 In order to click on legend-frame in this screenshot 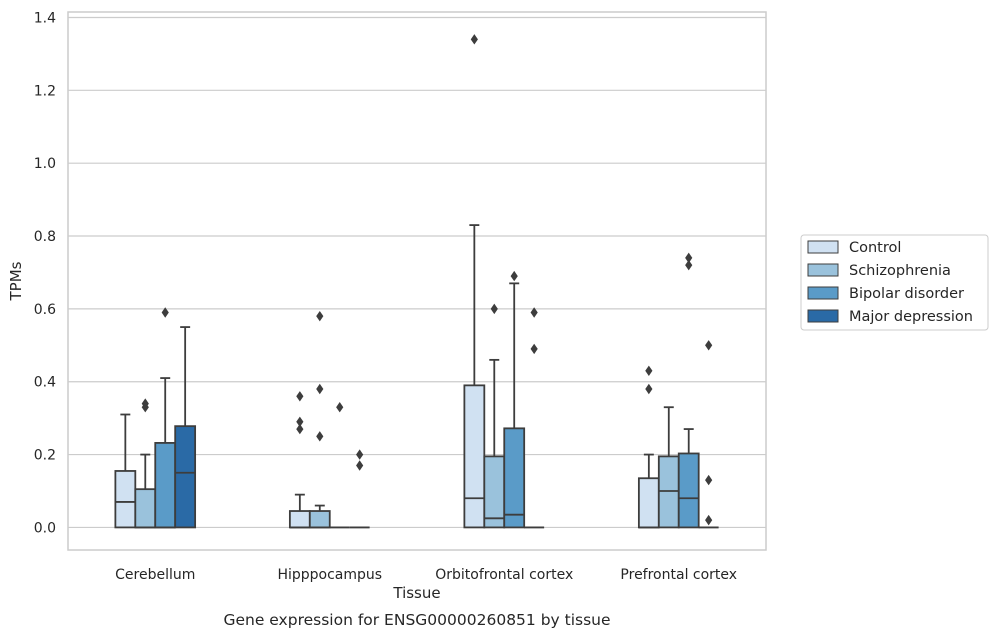, I will do `click(894, 282)`.